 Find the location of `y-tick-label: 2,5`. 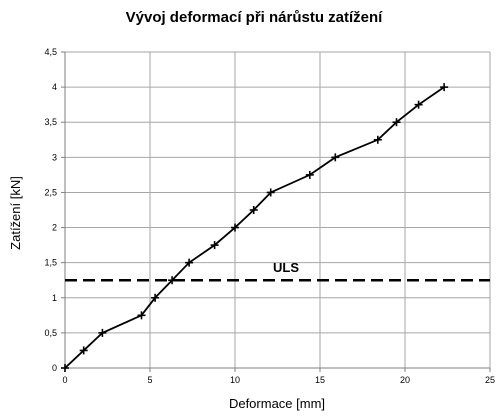

y-tick-label: 2,5 is located at coordinates (50, 192).